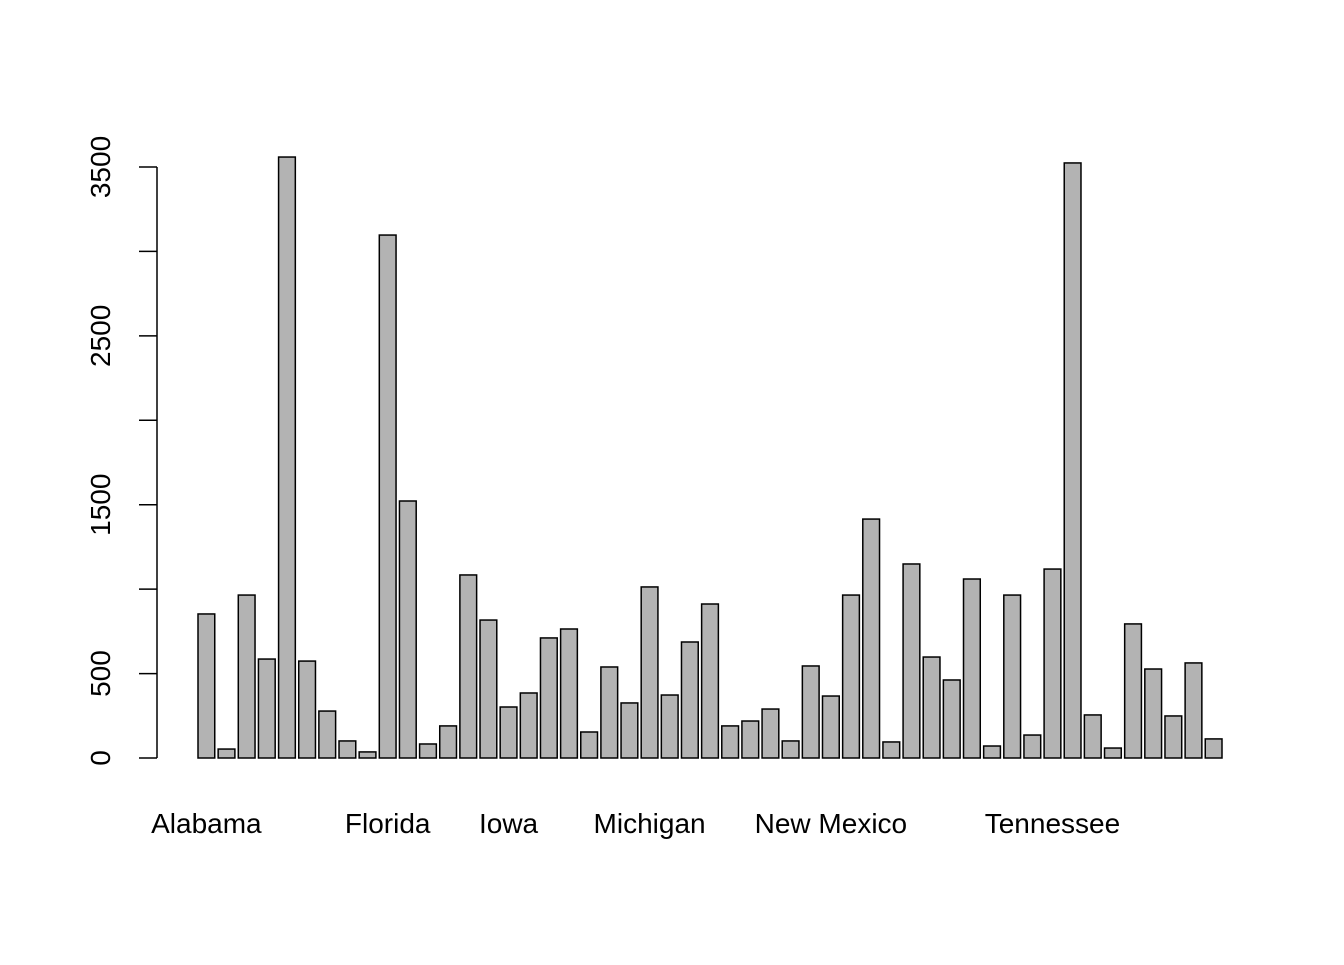 The width and height of the screenshot is (1344, 965). I want to click on y-tick-label: 3500, so click(100, 167).